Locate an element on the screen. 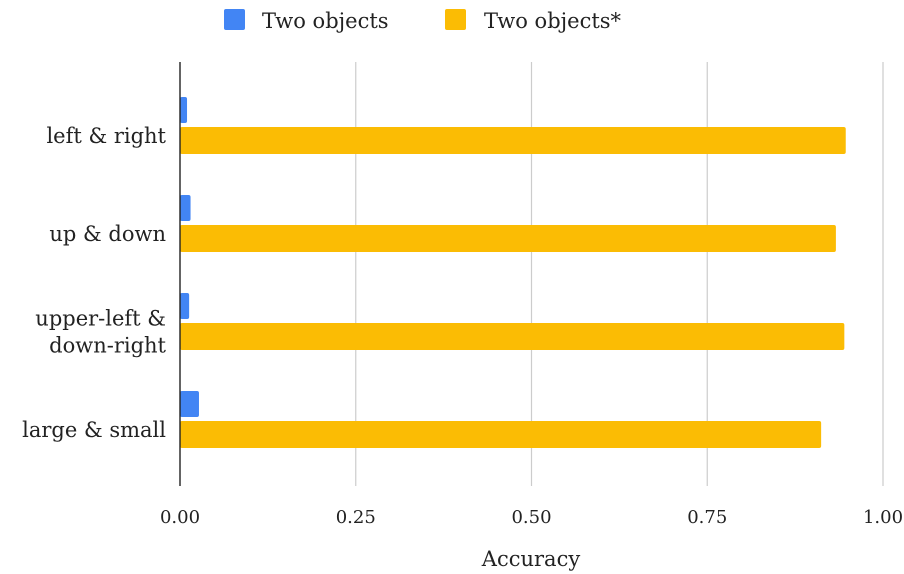 Image resolution: width=904 pixels, height=574 pixels. x-axis-title: Accuracy is located at coordinates (531, 559).